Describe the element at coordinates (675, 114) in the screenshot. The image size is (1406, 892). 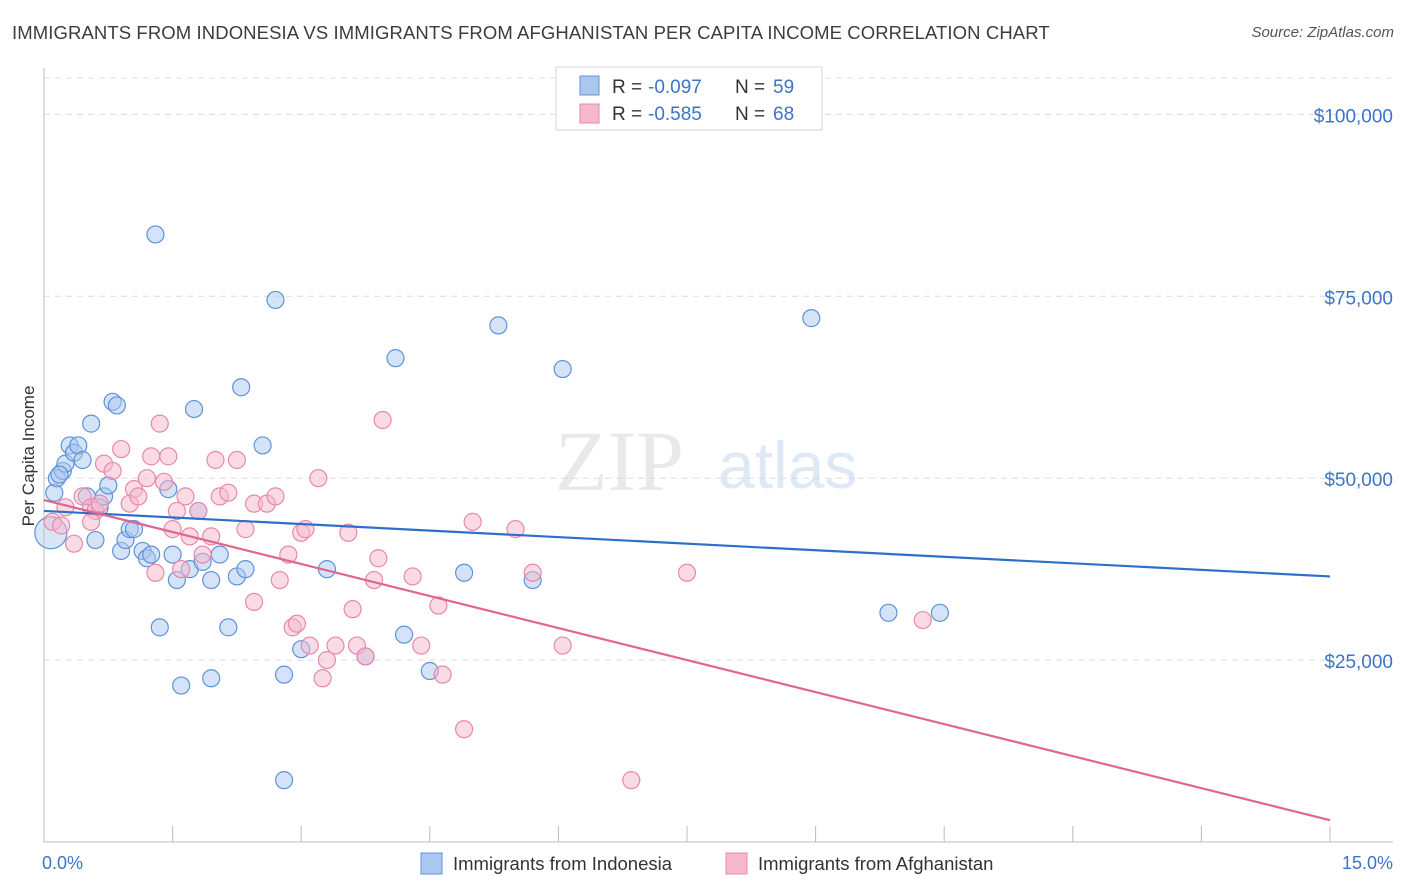
I see `legend-r-value-pink: -0.585` at that location.